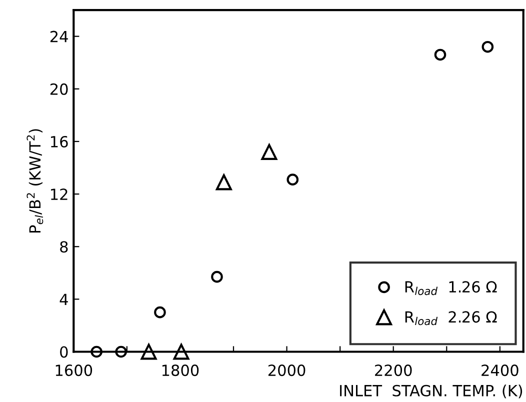  What do you see at coordinates (35, 180) in the screenshot?
I see `y-axis-title: P$_{el}$/B$^{2}$ (KW/T$^{2}$)` at bounding box center [35, 180].